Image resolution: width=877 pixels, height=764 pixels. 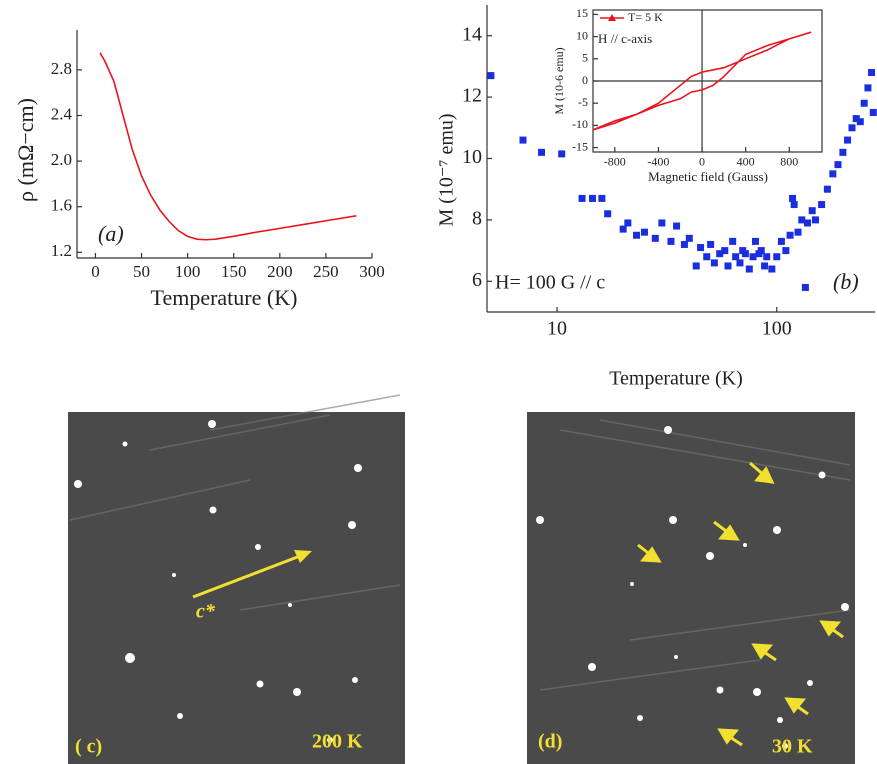 What do you see at coordinates (557, 329) in the screenshot?
I see `x-tick-label: 10` at bounding box center [557, 329].